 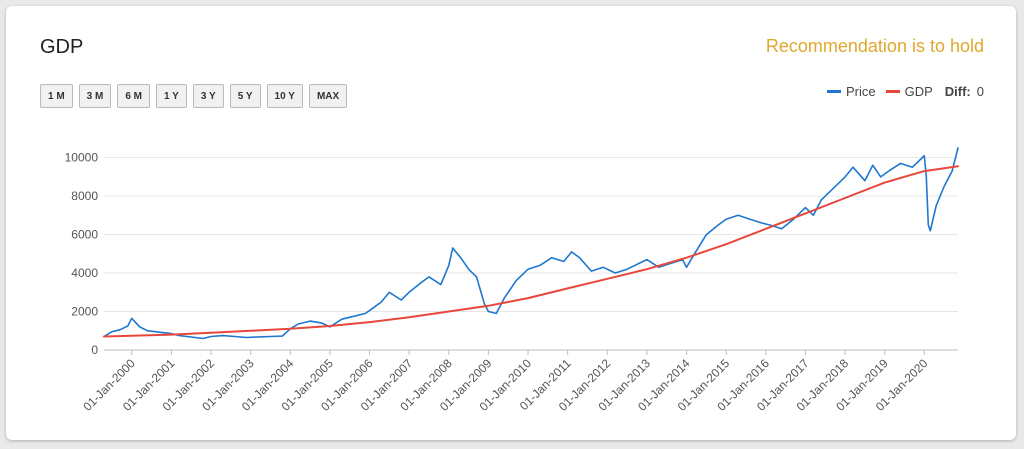 I want to click on legend-item-gdp: GDP, so click(x=909, y=91).